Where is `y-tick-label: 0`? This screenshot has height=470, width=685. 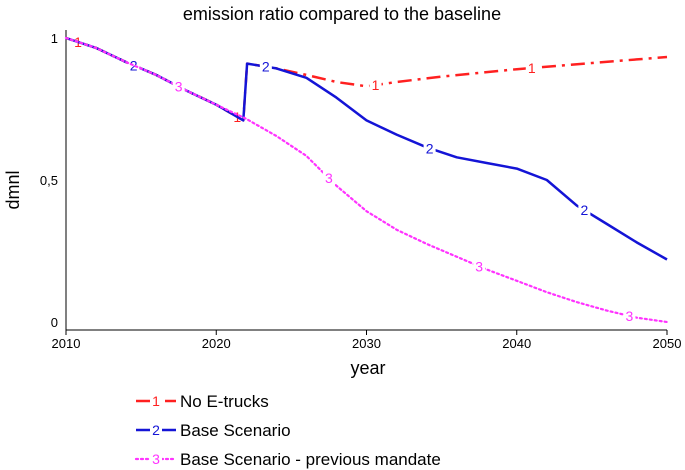
y-tick-label: 0 is located at coordinates (54, 322).